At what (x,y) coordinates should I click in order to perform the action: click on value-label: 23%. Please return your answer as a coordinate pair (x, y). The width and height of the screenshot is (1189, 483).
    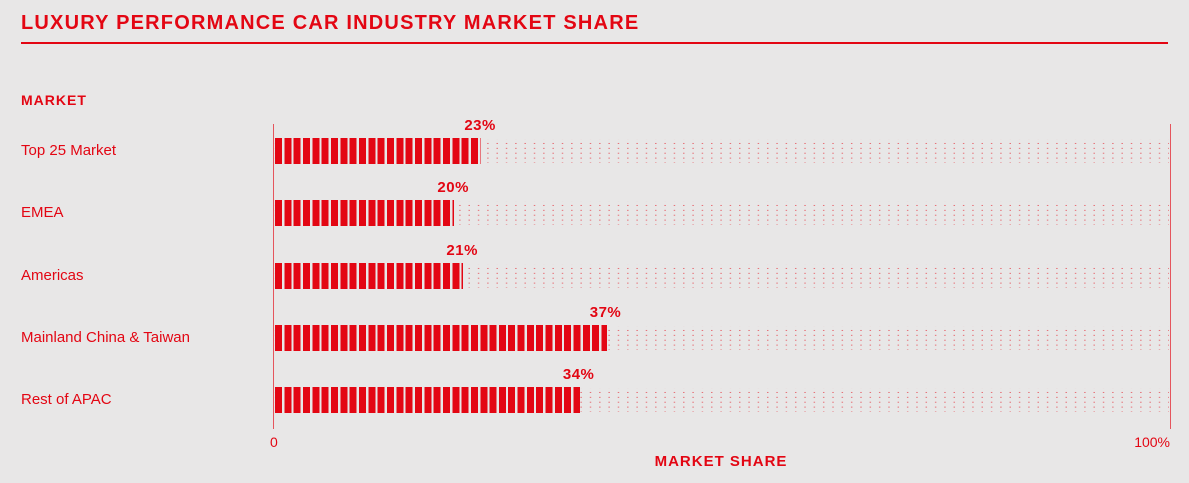
    Looking at the image, I should click on (480, 125).